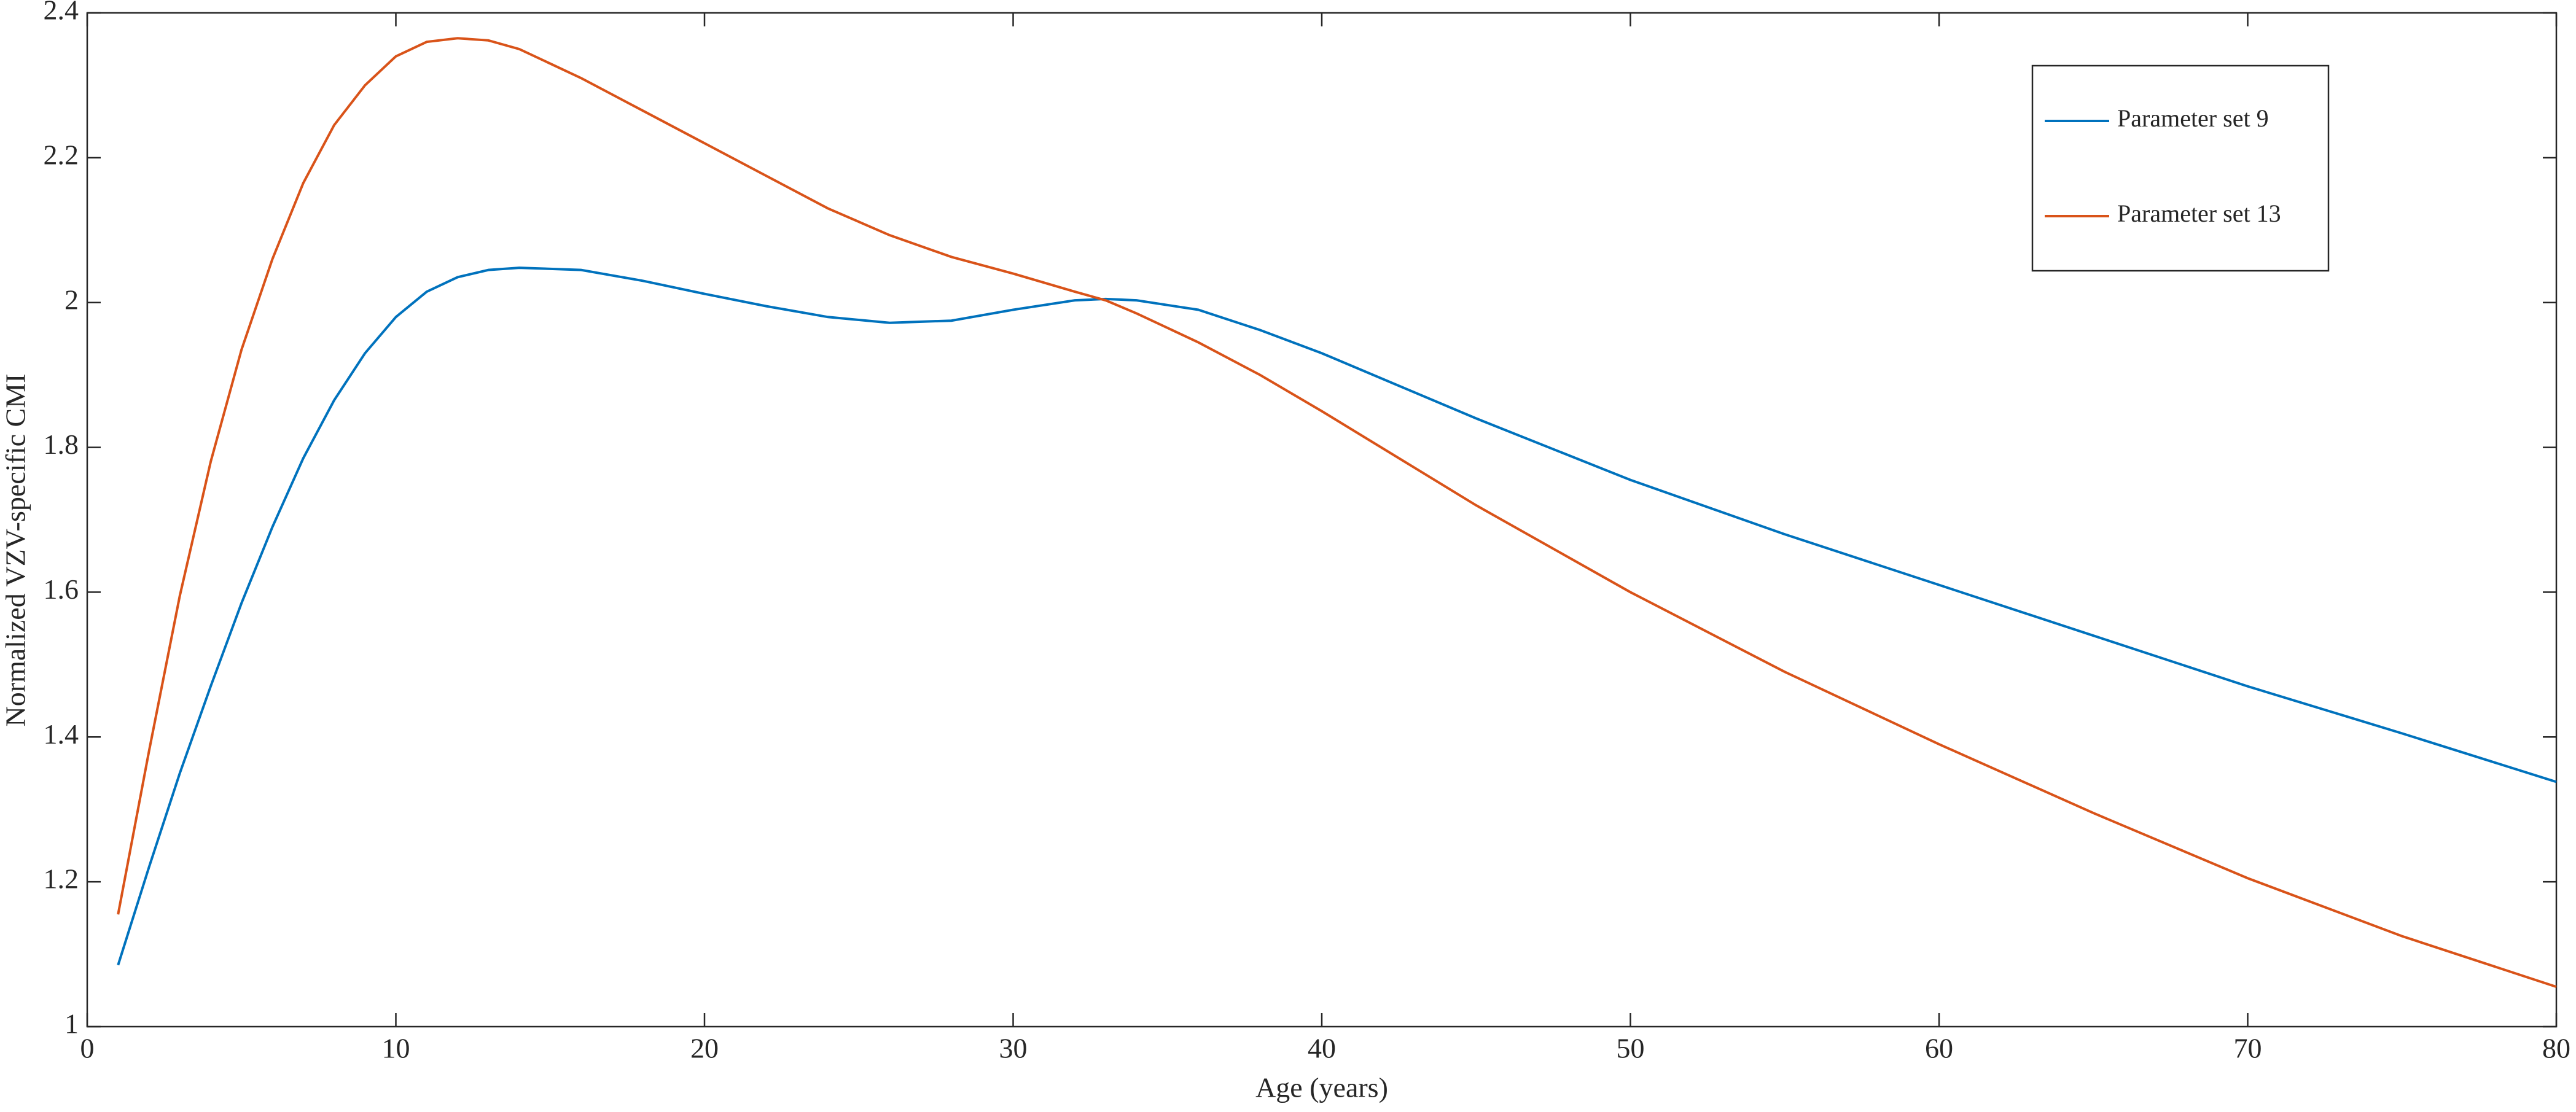 This screenshot has width=2576, height=1112. What do you see at coordinates (1939, 1048) in the screenshot?
I see `x-tick-label: 60` at bounding box center [1939, 1048].